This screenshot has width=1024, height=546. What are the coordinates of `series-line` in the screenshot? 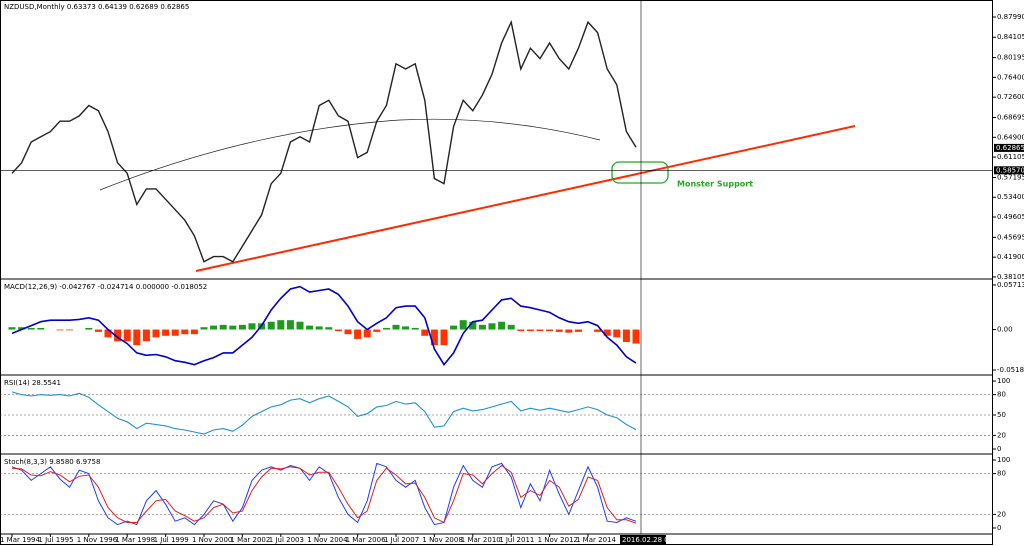 It's located at (324, 494).